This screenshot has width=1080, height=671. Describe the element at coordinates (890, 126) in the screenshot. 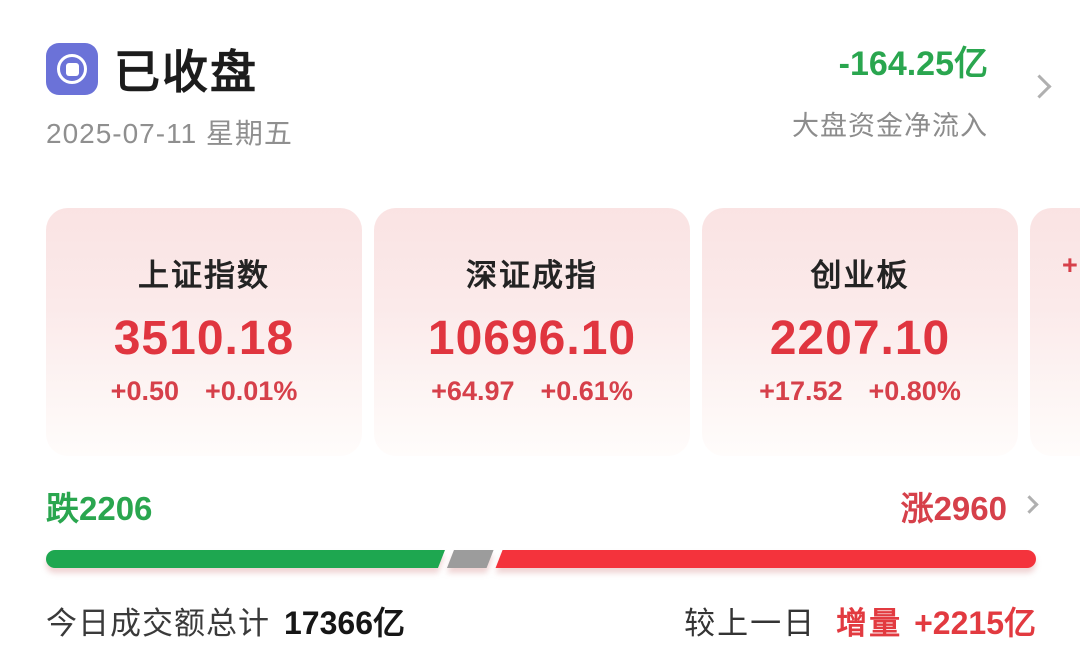

I see `net-inflow-label: 大盘资金净流入` at that location.